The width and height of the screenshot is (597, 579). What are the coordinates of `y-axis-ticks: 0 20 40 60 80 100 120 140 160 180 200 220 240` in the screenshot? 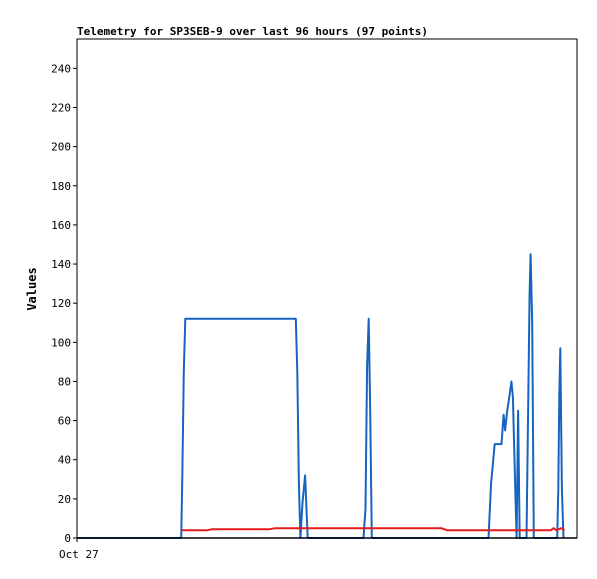 It's located at (64, 303).